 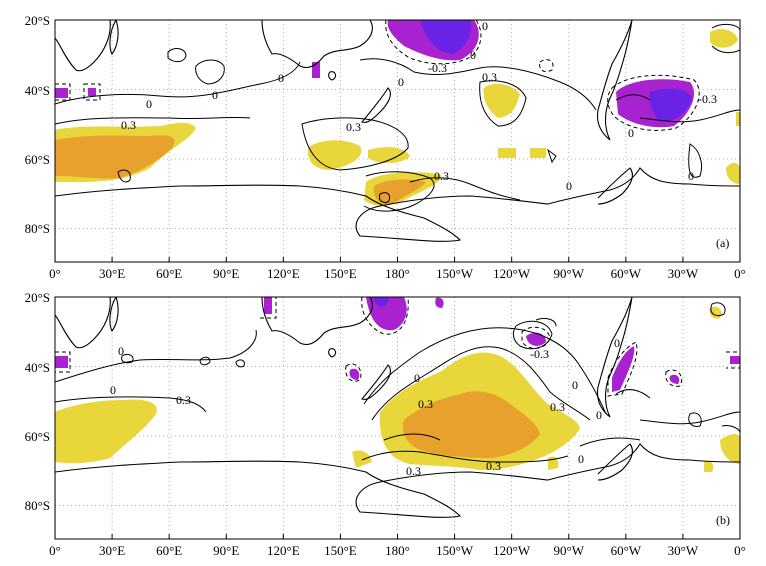 I want to click on y-axis-b: 20°S 40°S 60°S 80°S, so click(x=37, y=401).